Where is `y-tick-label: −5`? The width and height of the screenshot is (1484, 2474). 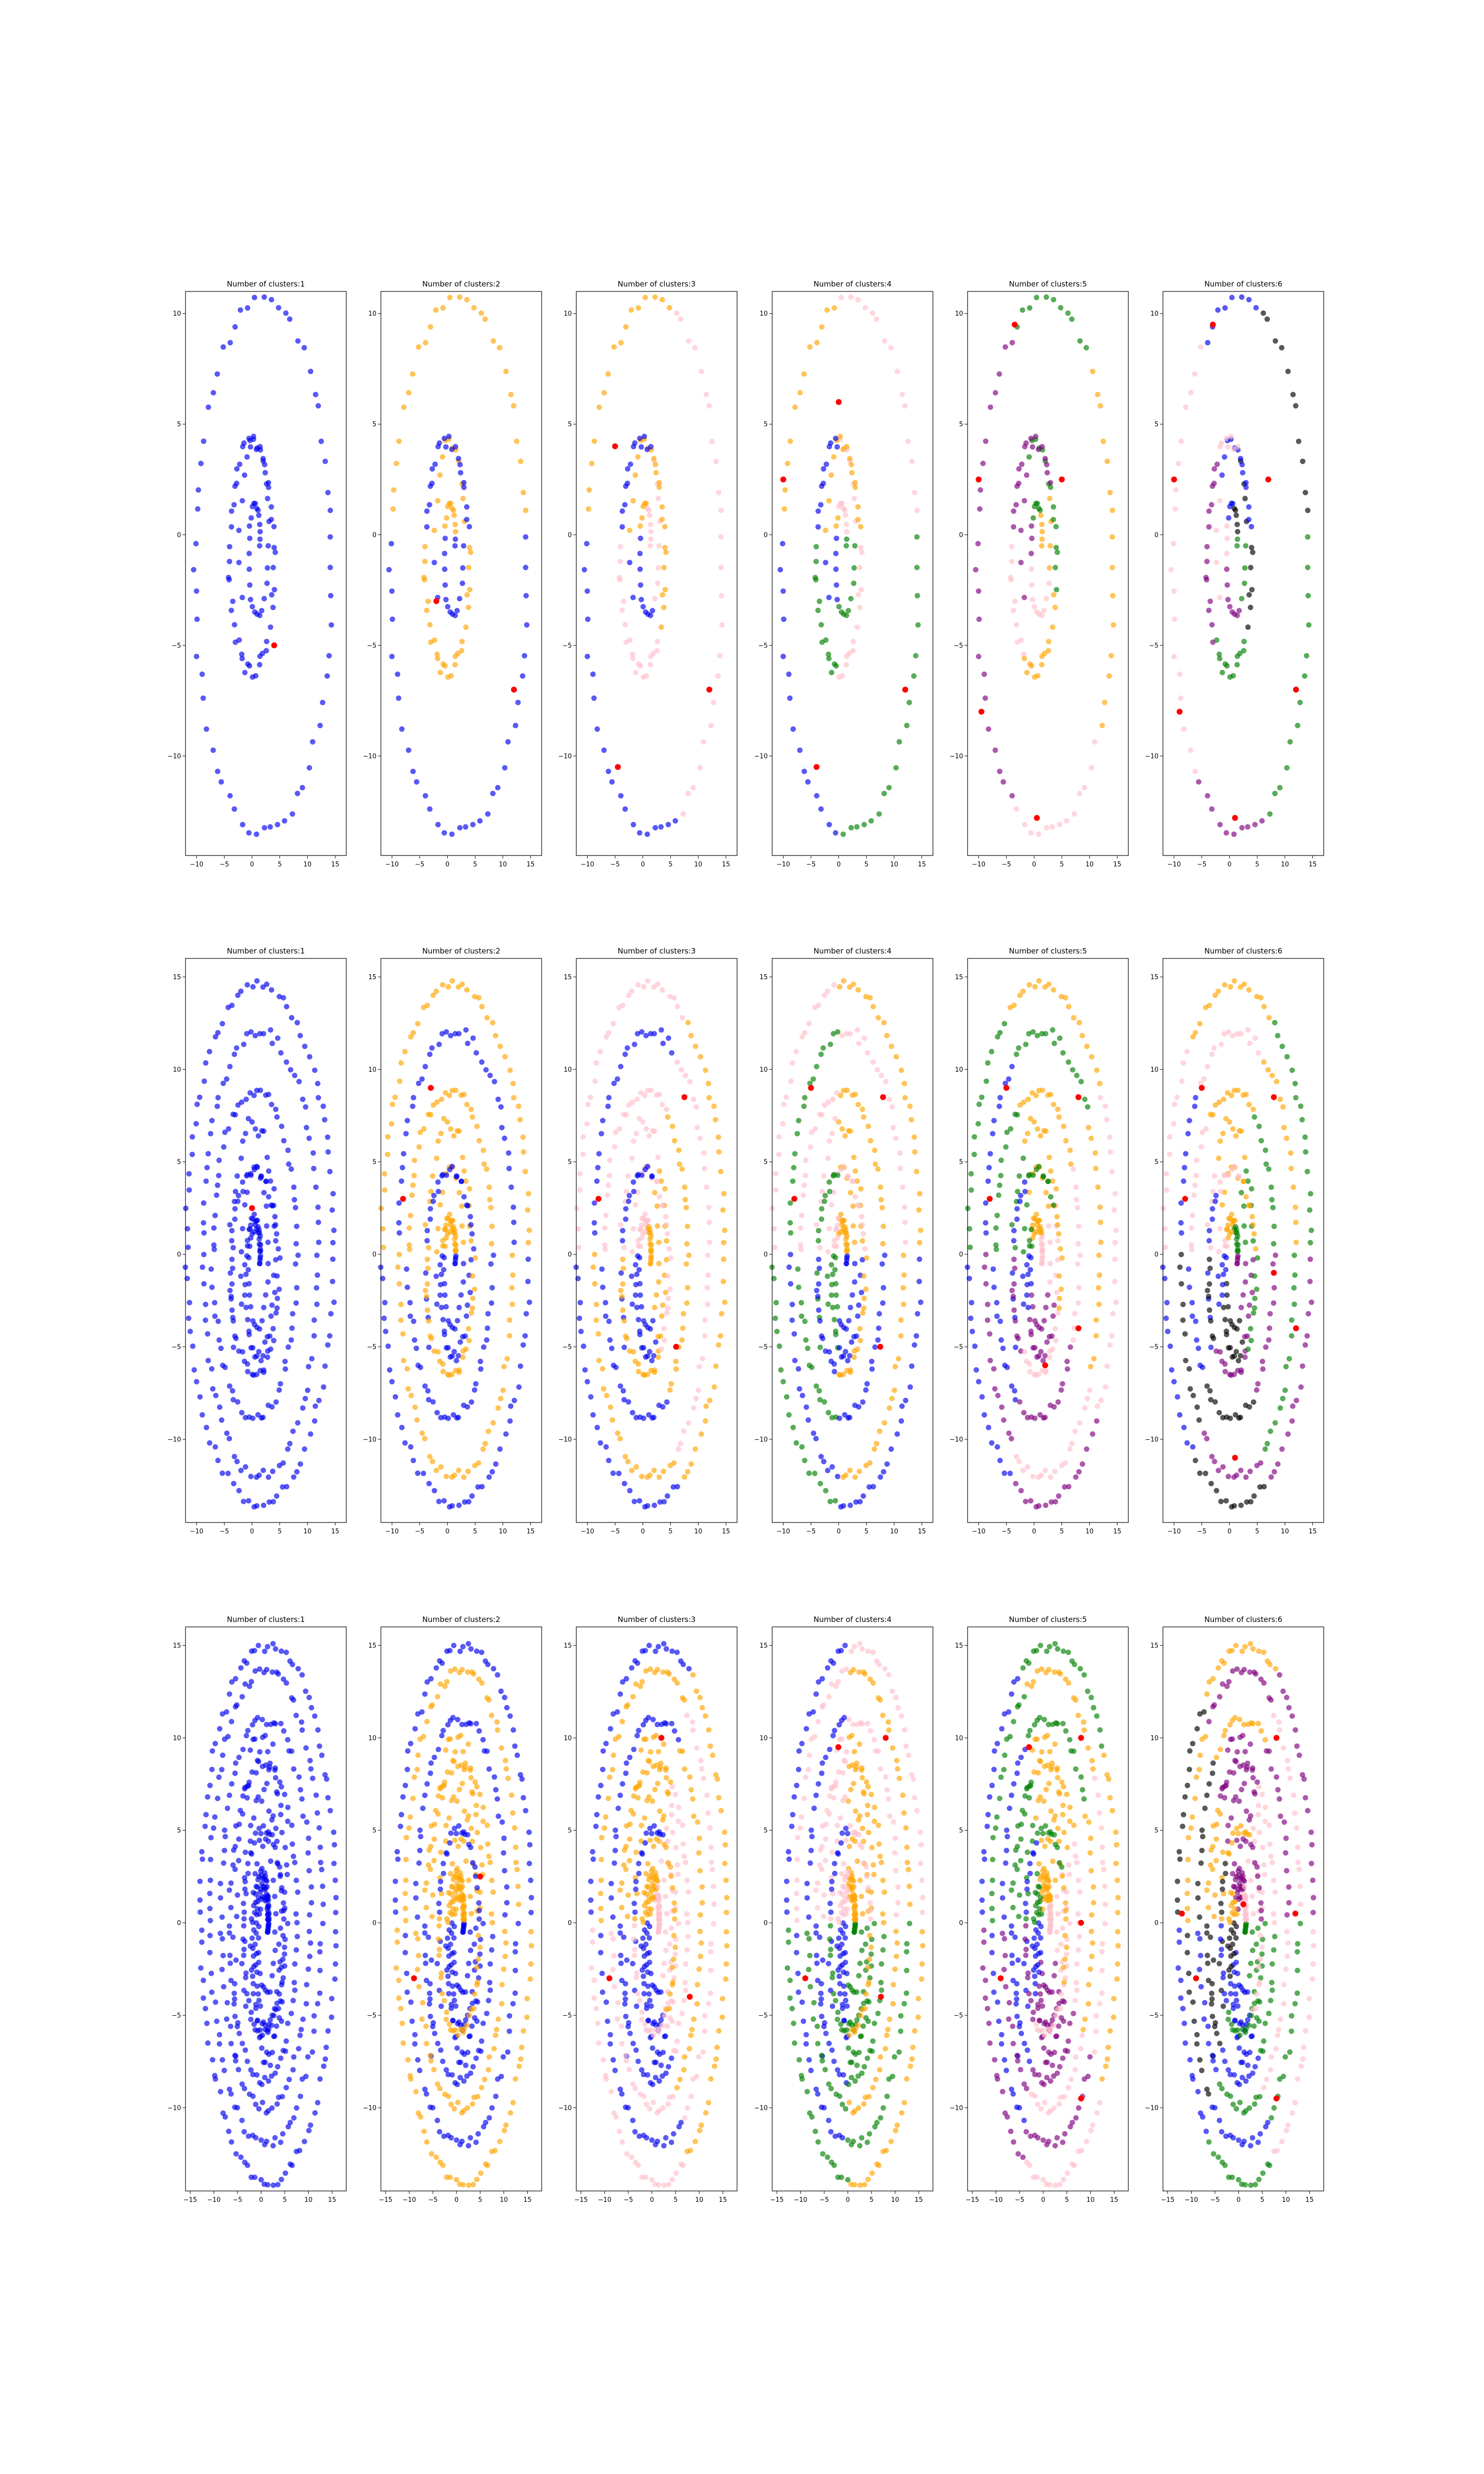 y-tick-label: −5 is located at coordinates (371, 646).